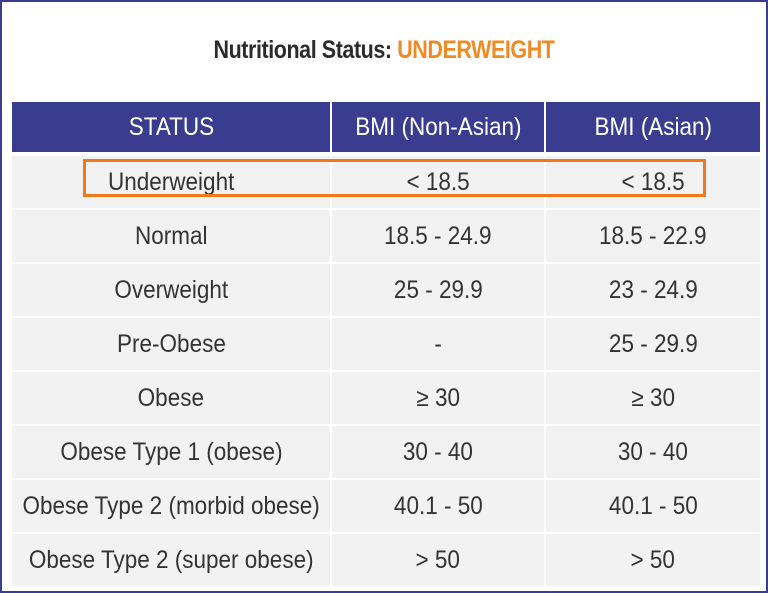 The height and width of the screenshot is (593, 768). I want to click on bmi-non-asian-cell: 40.1 - 50, so click(439, 507).